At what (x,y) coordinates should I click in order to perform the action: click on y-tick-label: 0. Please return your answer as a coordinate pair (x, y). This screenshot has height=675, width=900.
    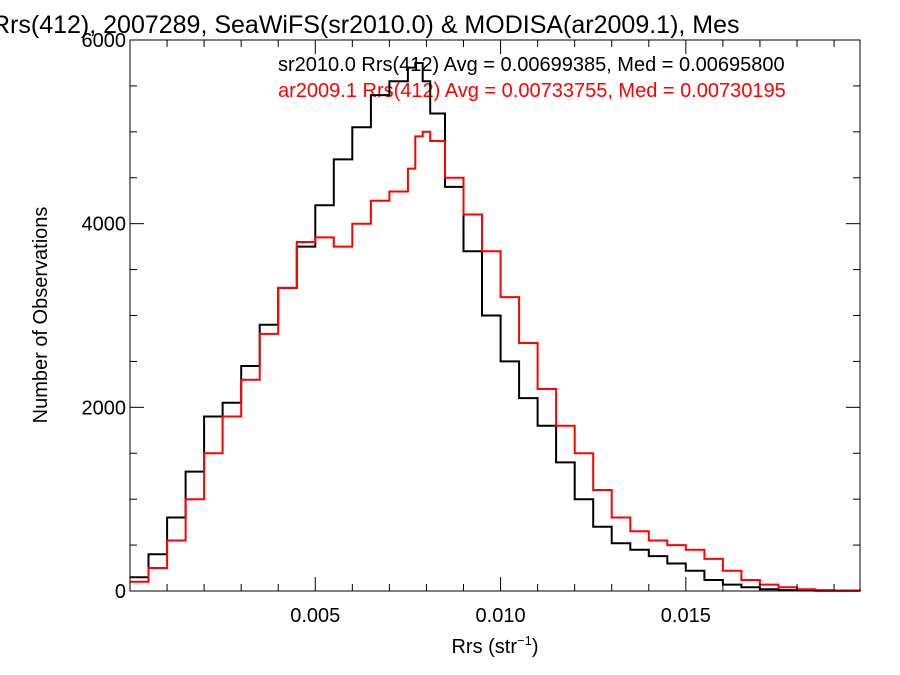
    Looking at the image, I should click on (120, 592).